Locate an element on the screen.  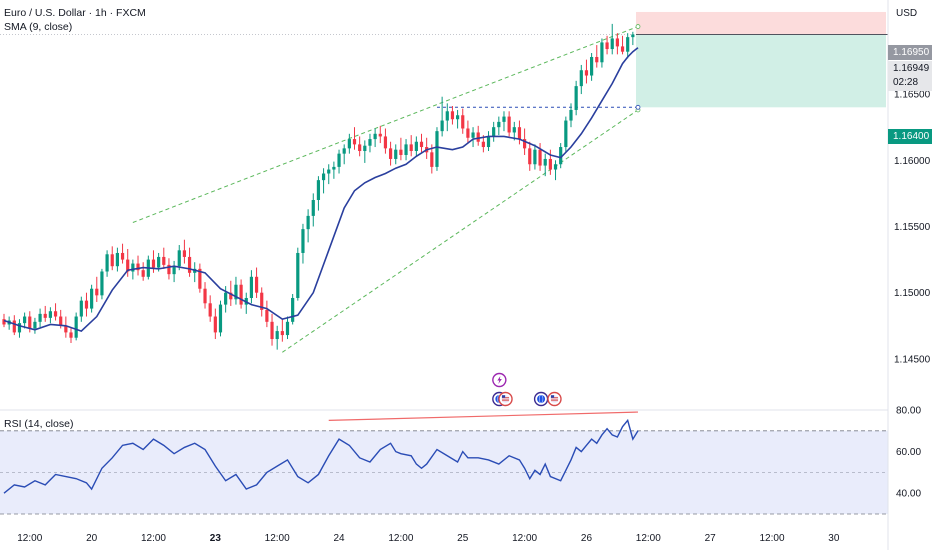
rsi-axis: 80.00 60.00 40.00 is located at coordinates (908, 453).